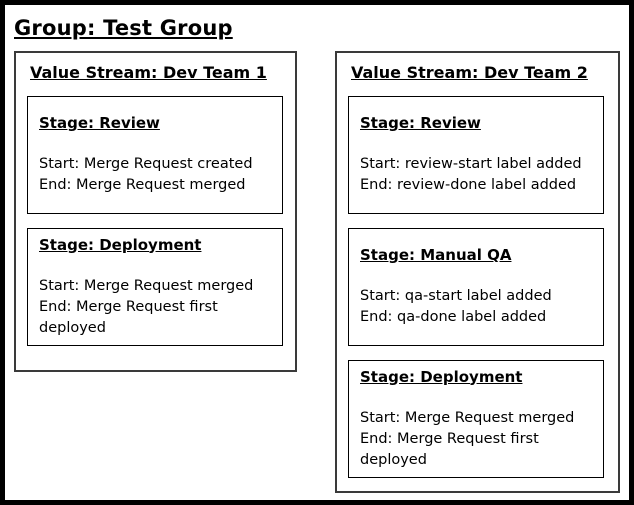  What do you see at coordinates (453, 317) in the screenshot?
I see `stage-end-line: End: qa-done label added` at bounding box center [453, 317].